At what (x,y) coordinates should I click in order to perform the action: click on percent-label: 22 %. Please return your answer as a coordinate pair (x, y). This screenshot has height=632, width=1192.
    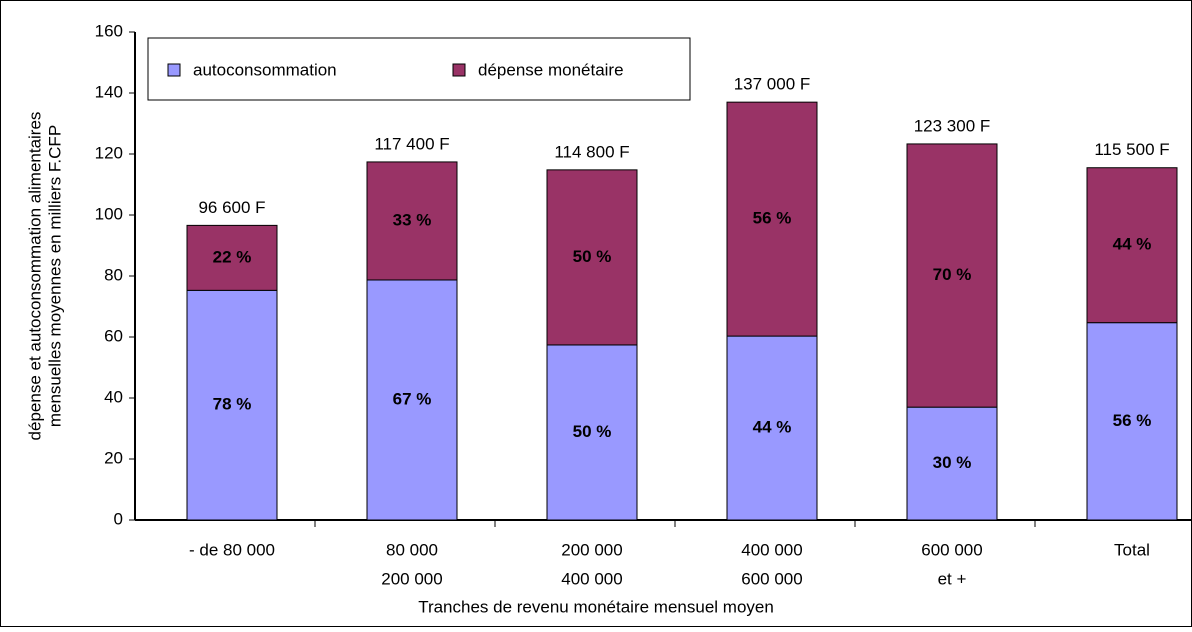
    Looking at the image, I should click on (232, 256).